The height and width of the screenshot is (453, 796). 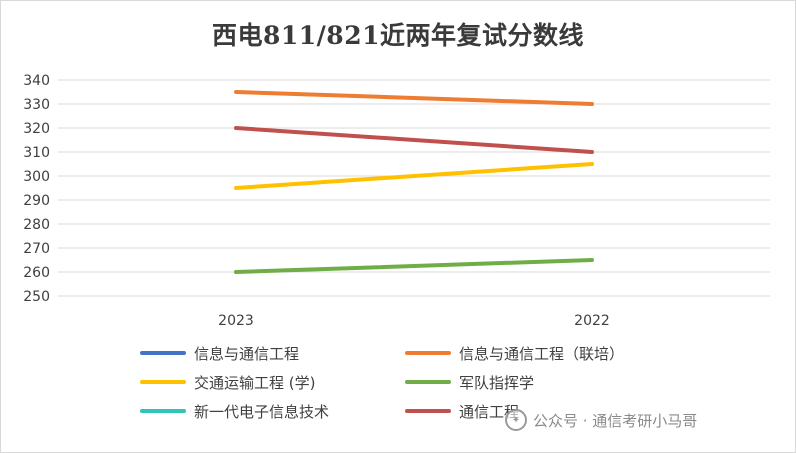 I want to click on y-tick-label: 280, so click(x=36, y=225).